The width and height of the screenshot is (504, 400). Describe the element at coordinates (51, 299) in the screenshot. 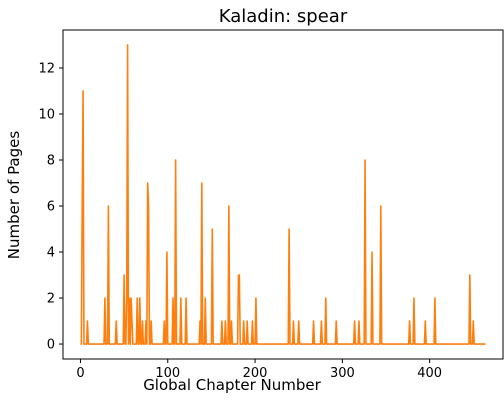

I see `y-tick-label: 2` at that location.